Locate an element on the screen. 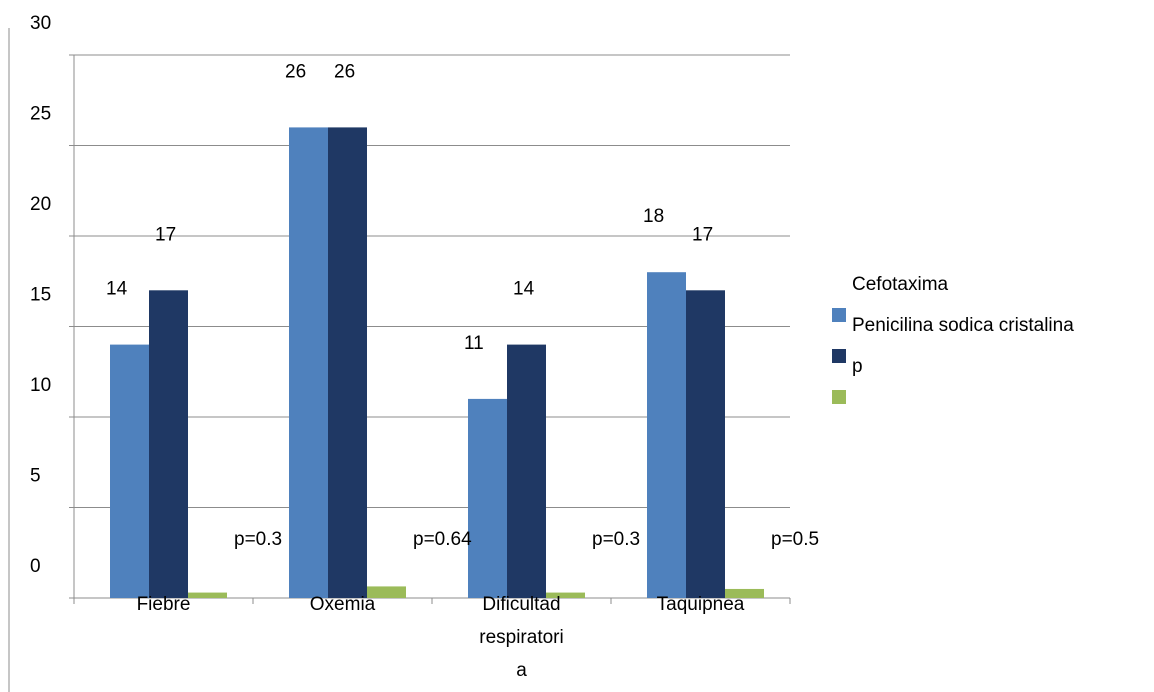 The height and width of the screenshot is (692, 1154). data-label: 18 is located at coordinates (653, 216).